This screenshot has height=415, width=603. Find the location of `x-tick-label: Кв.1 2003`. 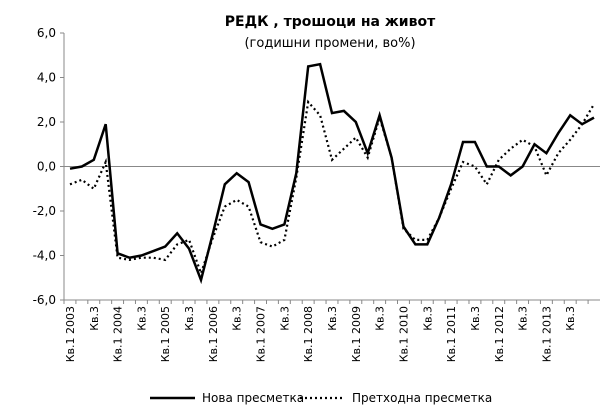

x-tick-label: Кв.1 2003 is located at coordinates (70, 334).